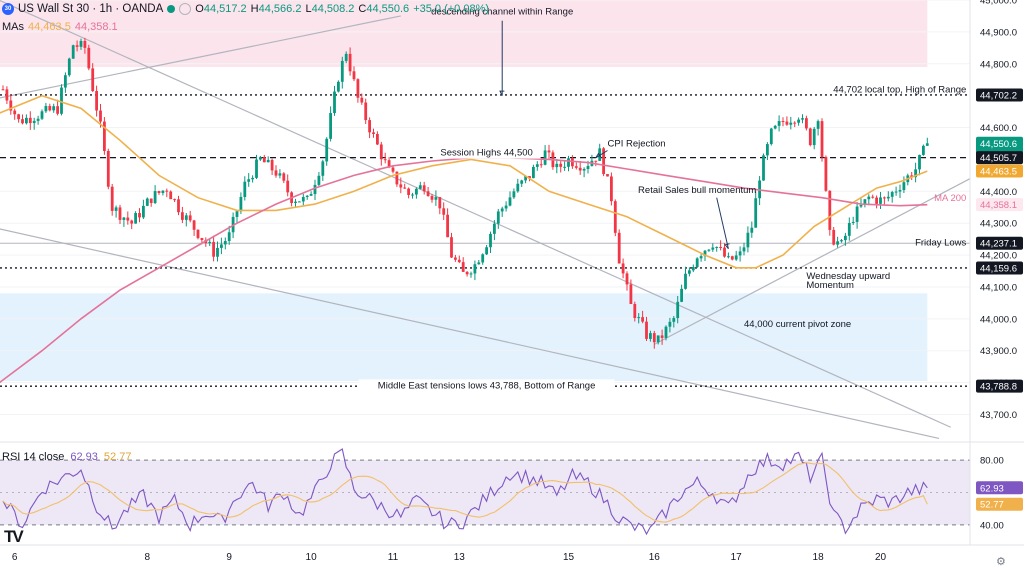 The height and width of the screenshot is (568, 1024). What do you see at coordinates (8, 9) in the screenshot?
I see `us30-badge-icon: 30` at bounding box center [8, 9].